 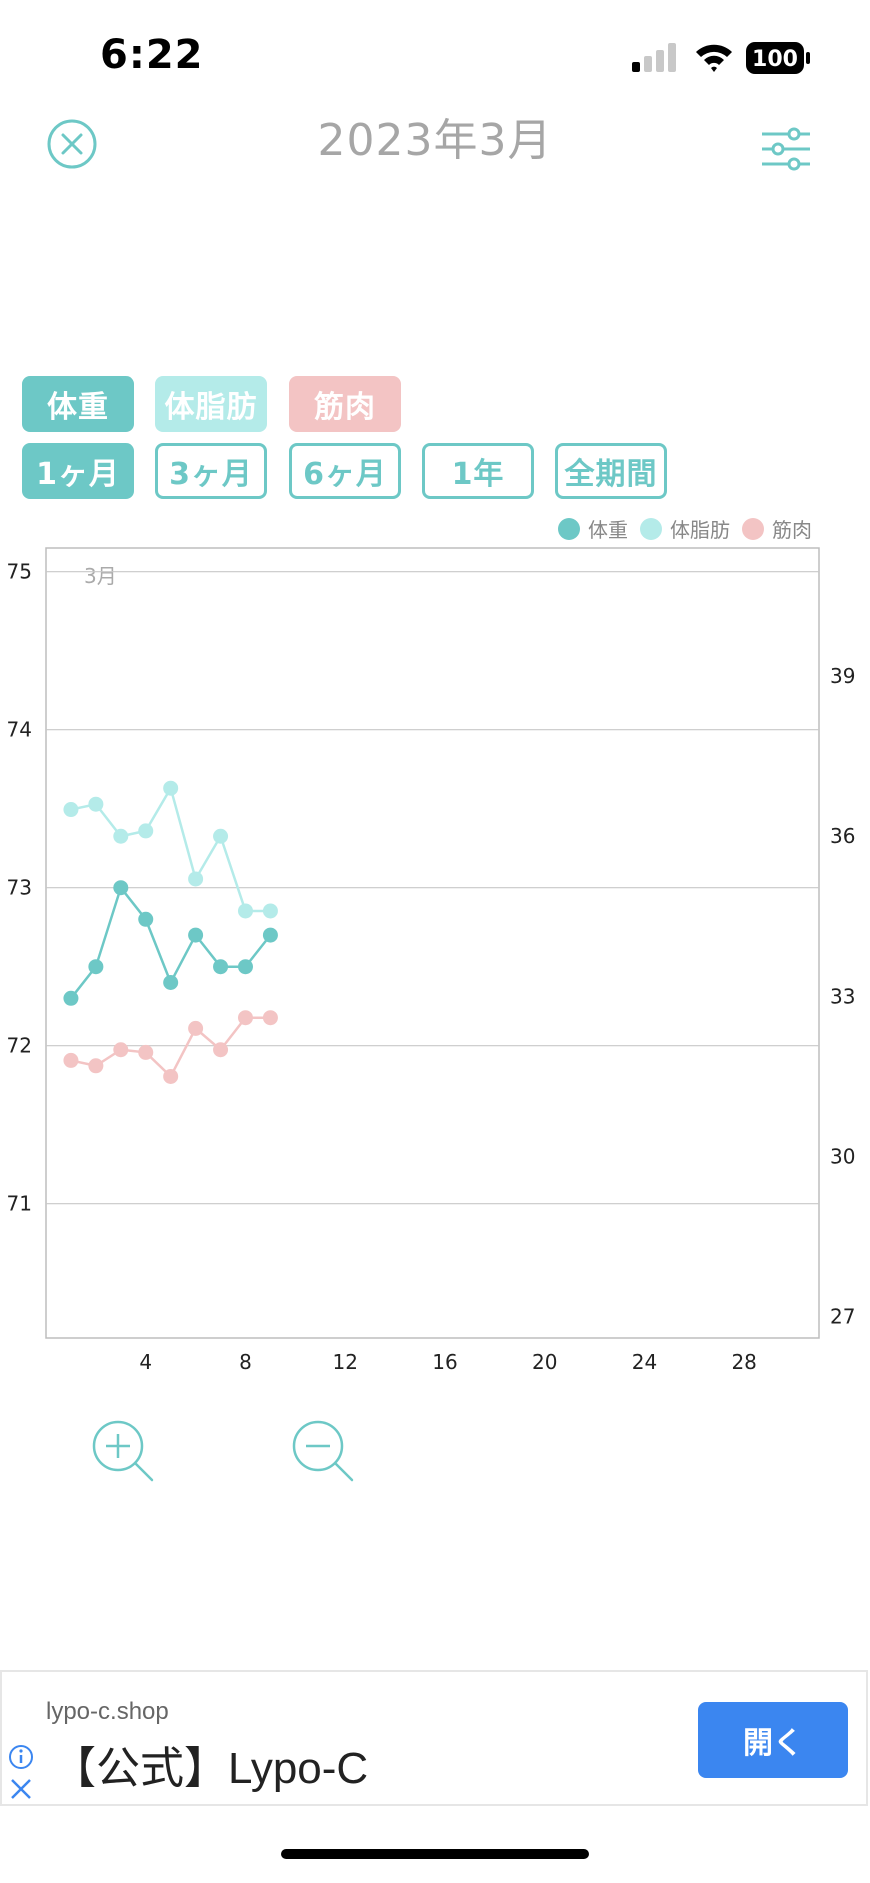 I want to click on series-layer, so click(x=170, y=932).